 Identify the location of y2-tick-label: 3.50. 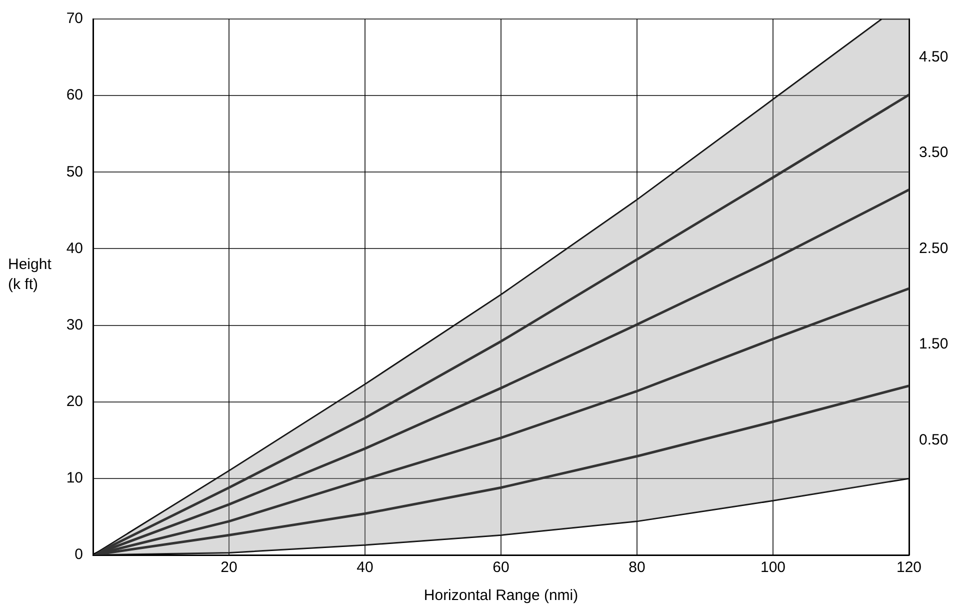
(933, 153).